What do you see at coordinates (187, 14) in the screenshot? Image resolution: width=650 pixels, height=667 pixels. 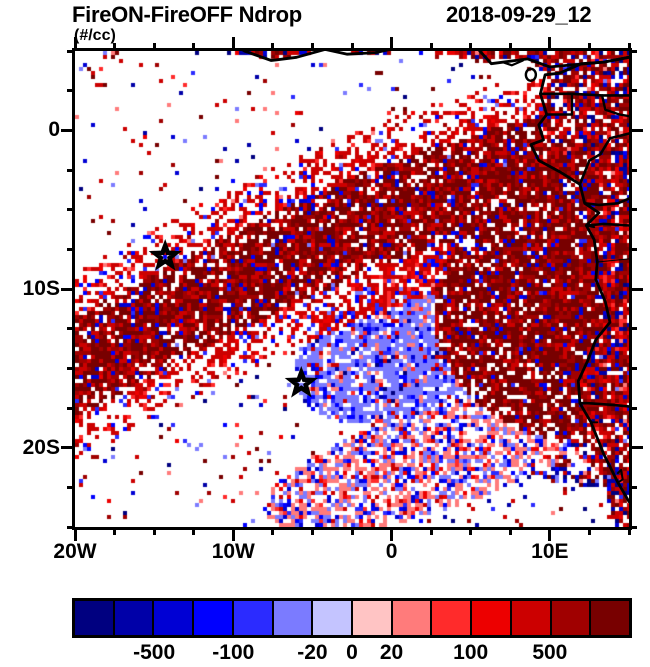 I see `plot-title: FireON-FireOFF Ndrop` at bounding box center [187, 14].